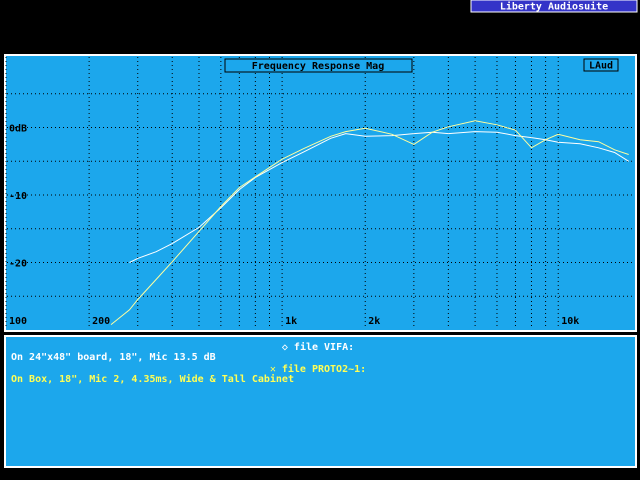  What do you see at coordinates (324, 369) in the screenshot?
I see `legend-name: file PROTO2~1:` at bounding box center [324, 369].